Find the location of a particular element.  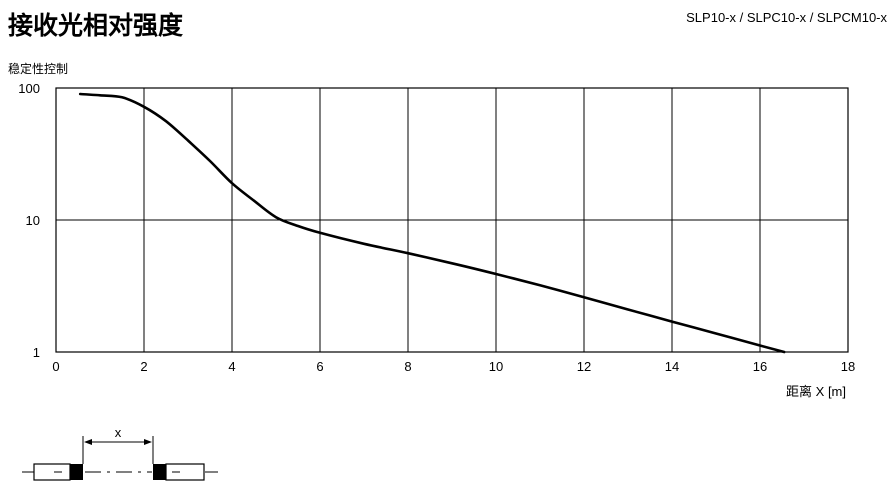

x-tick-label: 10 is located at coordinates (496, 366).